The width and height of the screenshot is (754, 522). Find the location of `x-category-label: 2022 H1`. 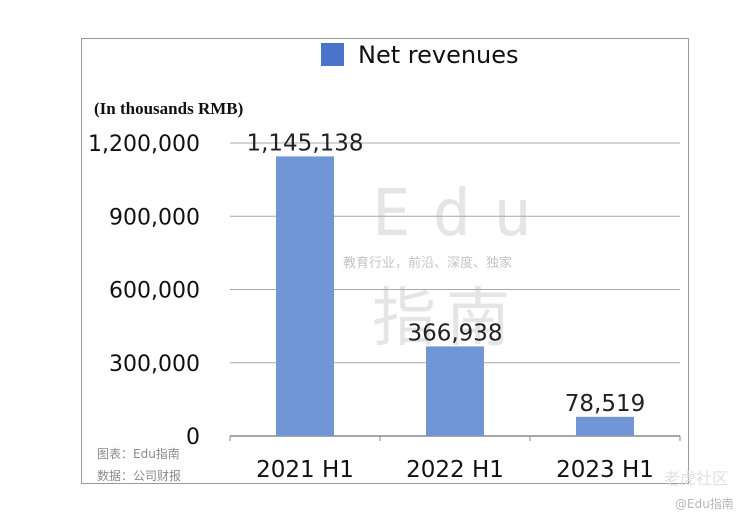

x-category-label: 2022 H1 is located at coordinates (455, 470).